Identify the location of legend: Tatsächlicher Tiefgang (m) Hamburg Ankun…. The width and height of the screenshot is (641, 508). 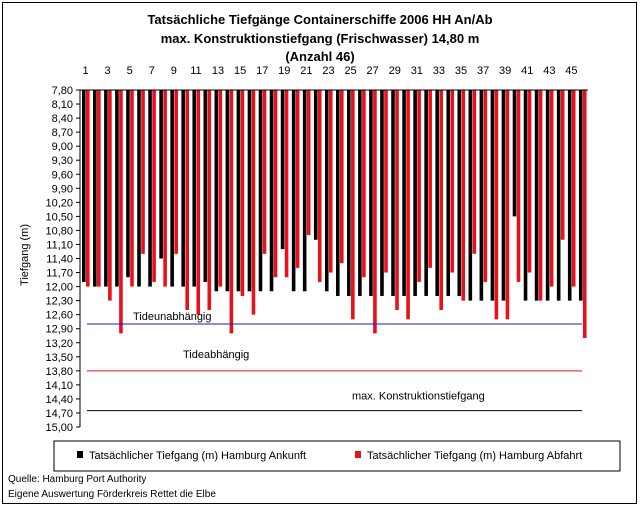
(337, 456).